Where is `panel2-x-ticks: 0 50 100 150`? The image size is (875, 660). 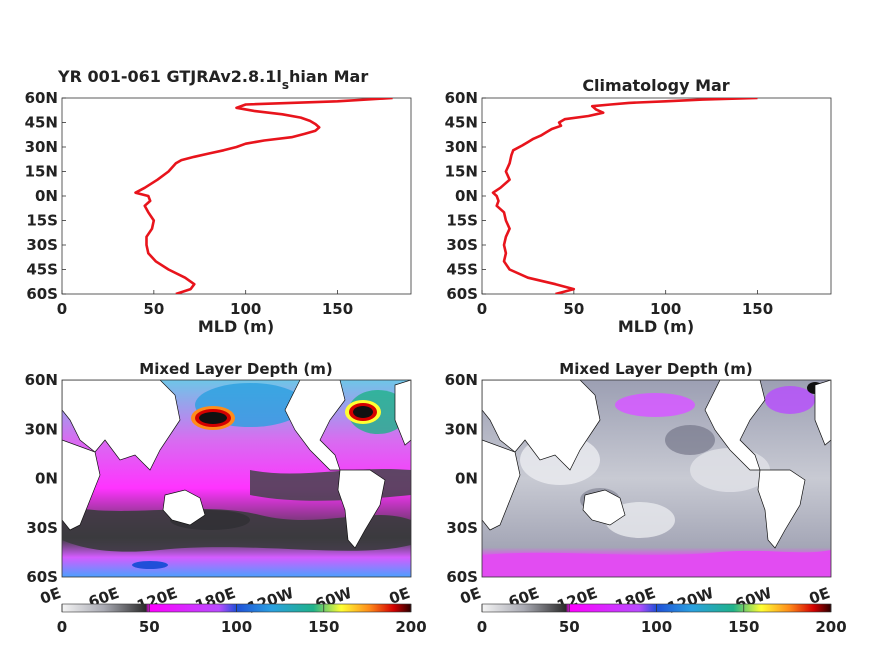
panel2-x-ticks: 0 50 100 150 is located at coordinates (625, 304).